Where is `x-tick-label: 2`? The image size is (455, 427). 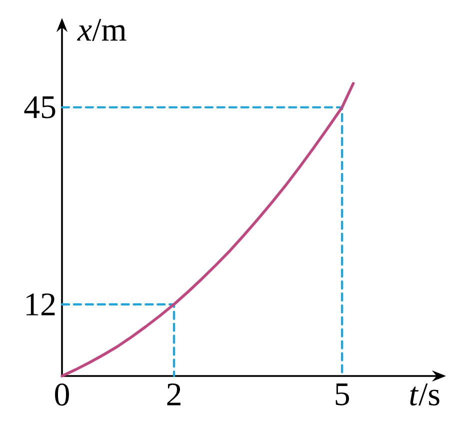 x-tick-label: 2 is located at coordinates (173, 395).